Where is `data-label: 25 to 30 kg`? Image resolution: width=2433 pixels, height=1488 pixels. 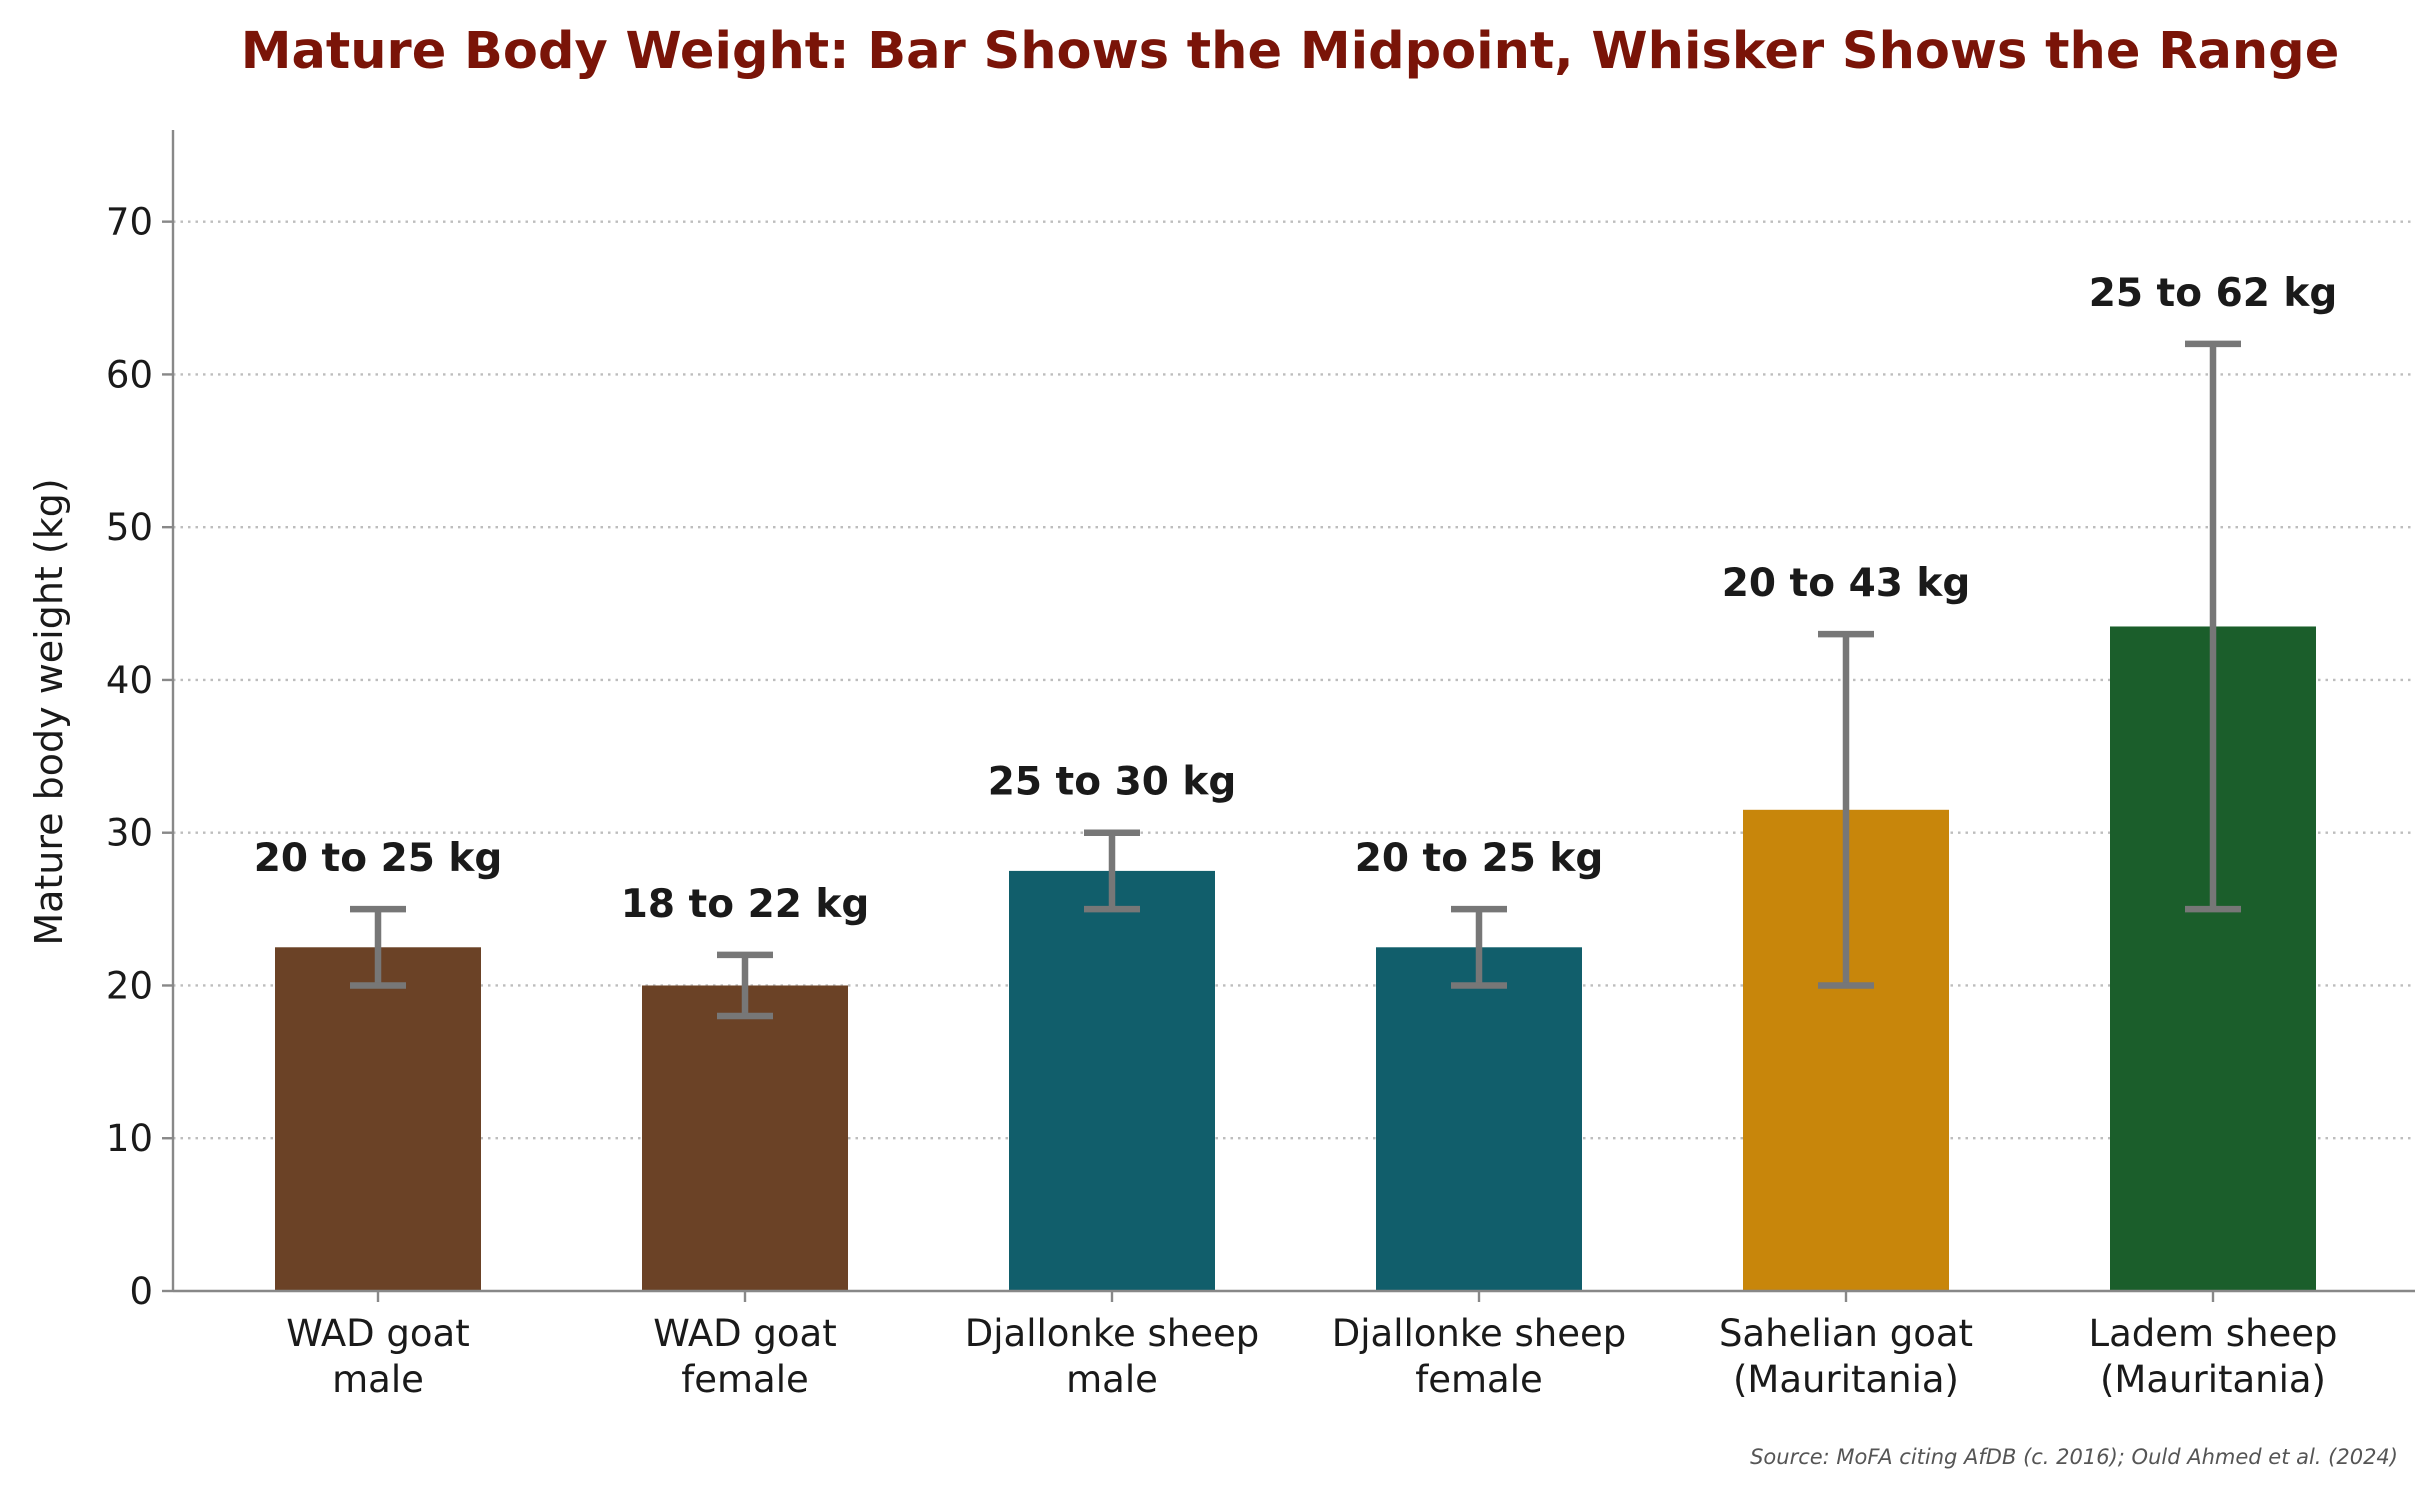
data-label: 25 to 30 kg is located at coordinates (1112, 782).